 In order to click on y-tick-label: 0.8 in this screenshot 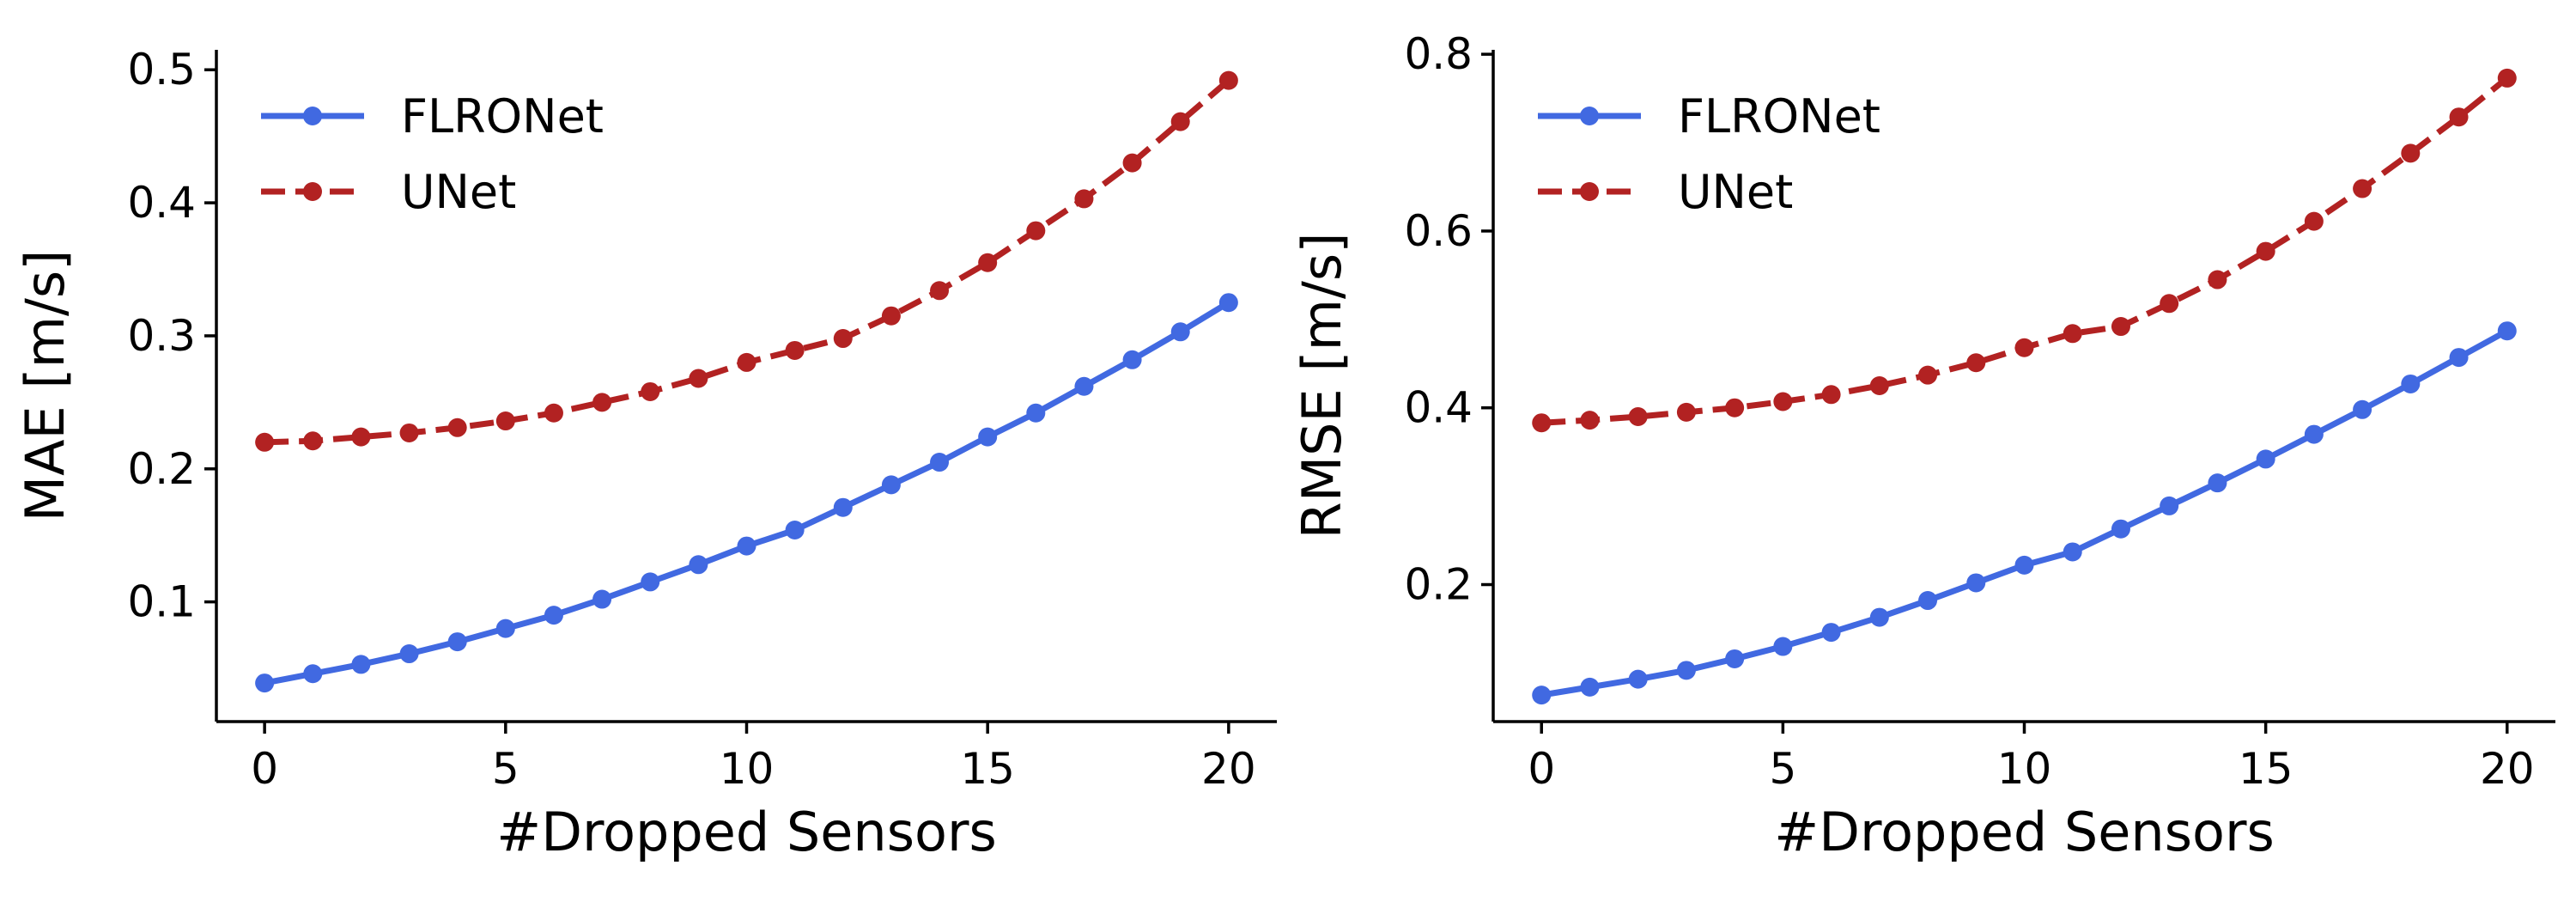, I will do `click(1438, 54)`.